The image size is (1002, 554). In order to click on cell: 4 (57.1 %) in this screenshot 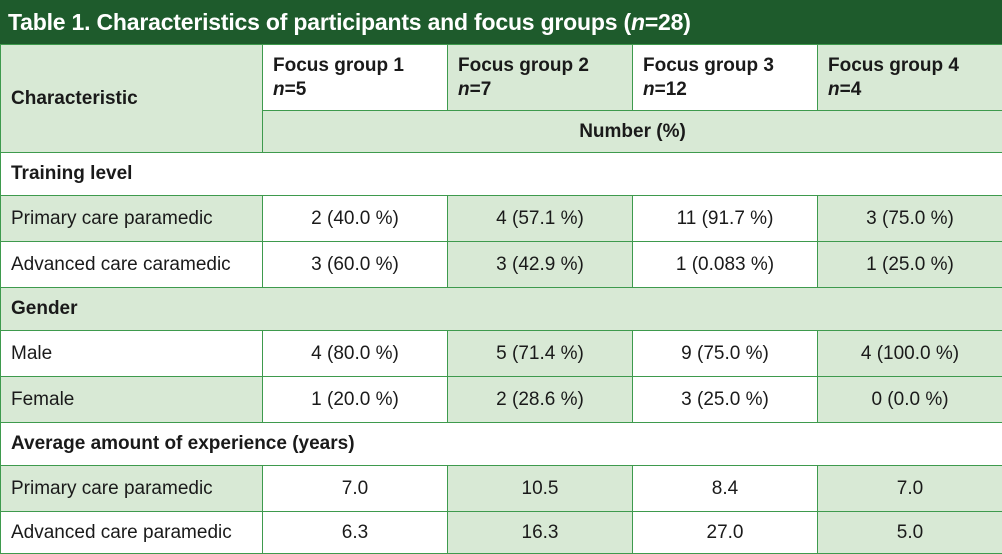, I will do `click(540, 219)`.